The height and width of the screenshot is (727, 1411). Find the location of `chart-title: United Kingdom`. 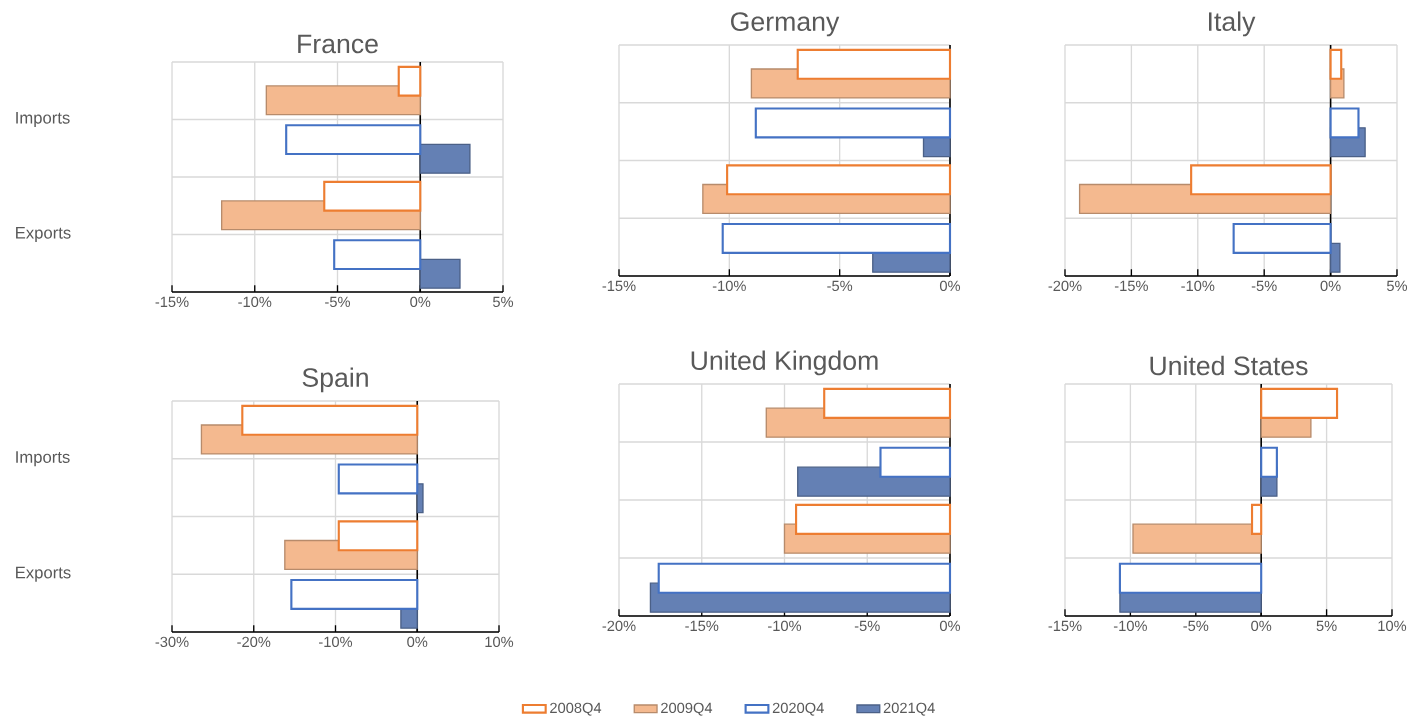

chart-title: United Kingdom is located at coordinates (784, 363).